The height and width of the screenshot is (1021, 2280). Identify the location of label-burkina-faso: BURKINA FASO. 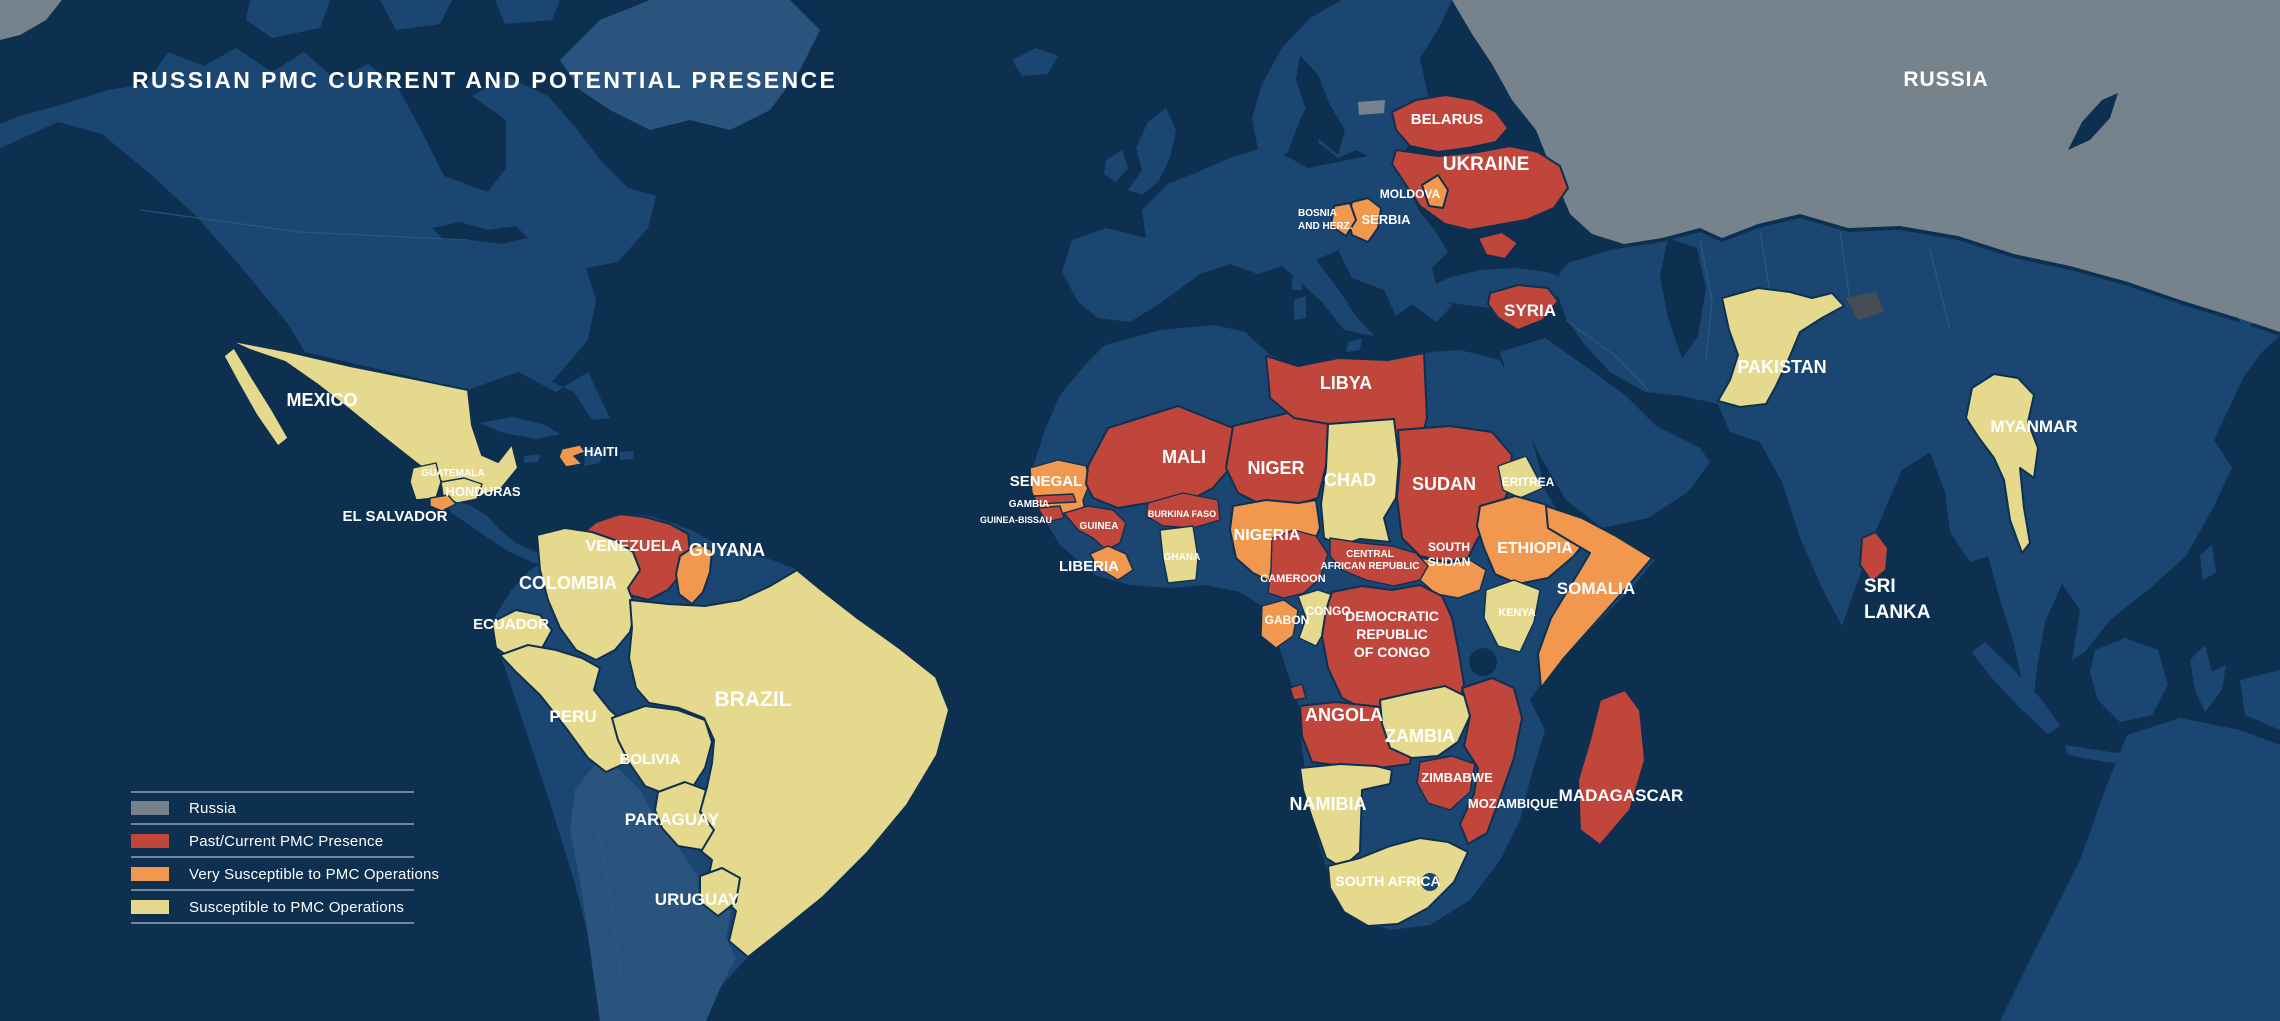
(1182, 514).